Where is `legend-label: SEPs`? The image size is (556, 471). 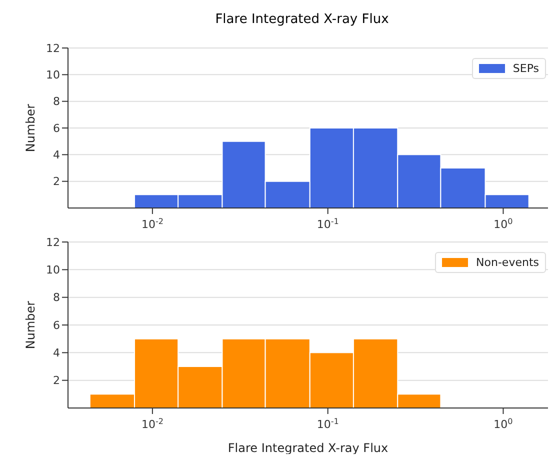 legend-label: SEPs is located at coordinates (525, 68).